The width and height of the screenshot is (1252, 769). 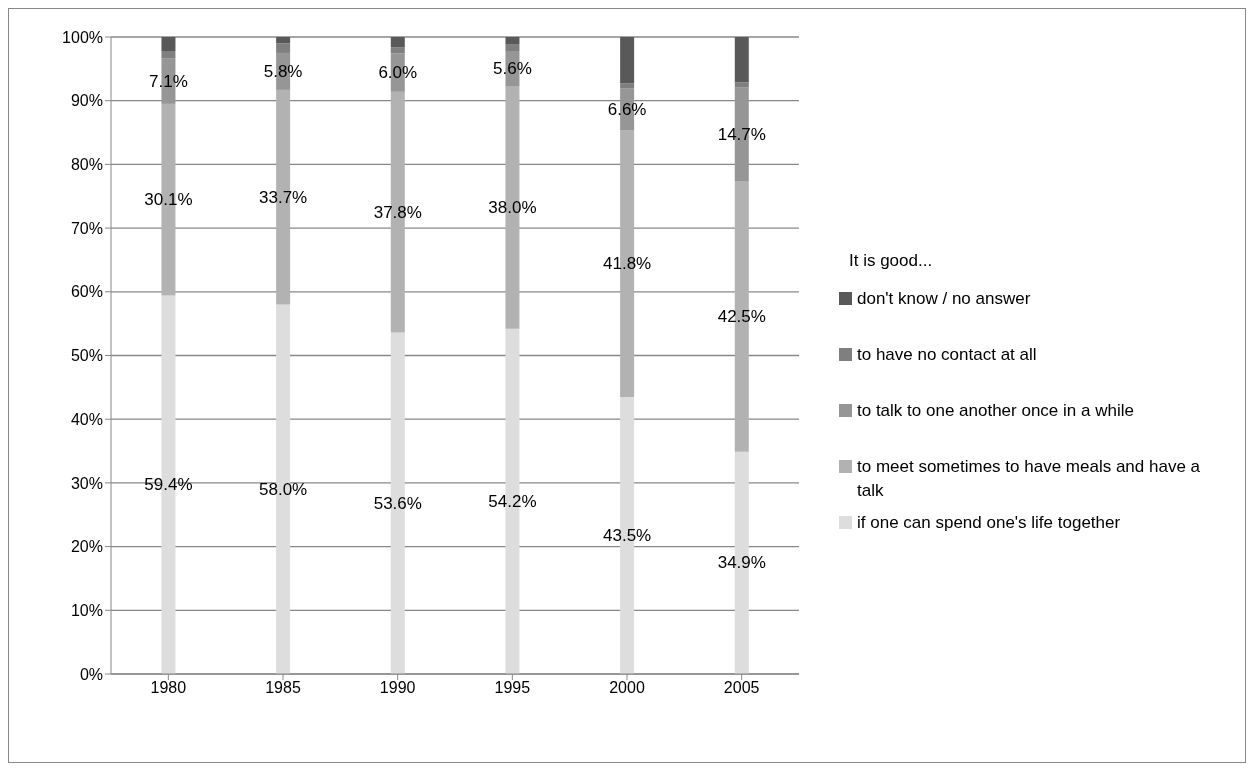 I want to click on data-label: 6.0%, so click(x=398, y=73).